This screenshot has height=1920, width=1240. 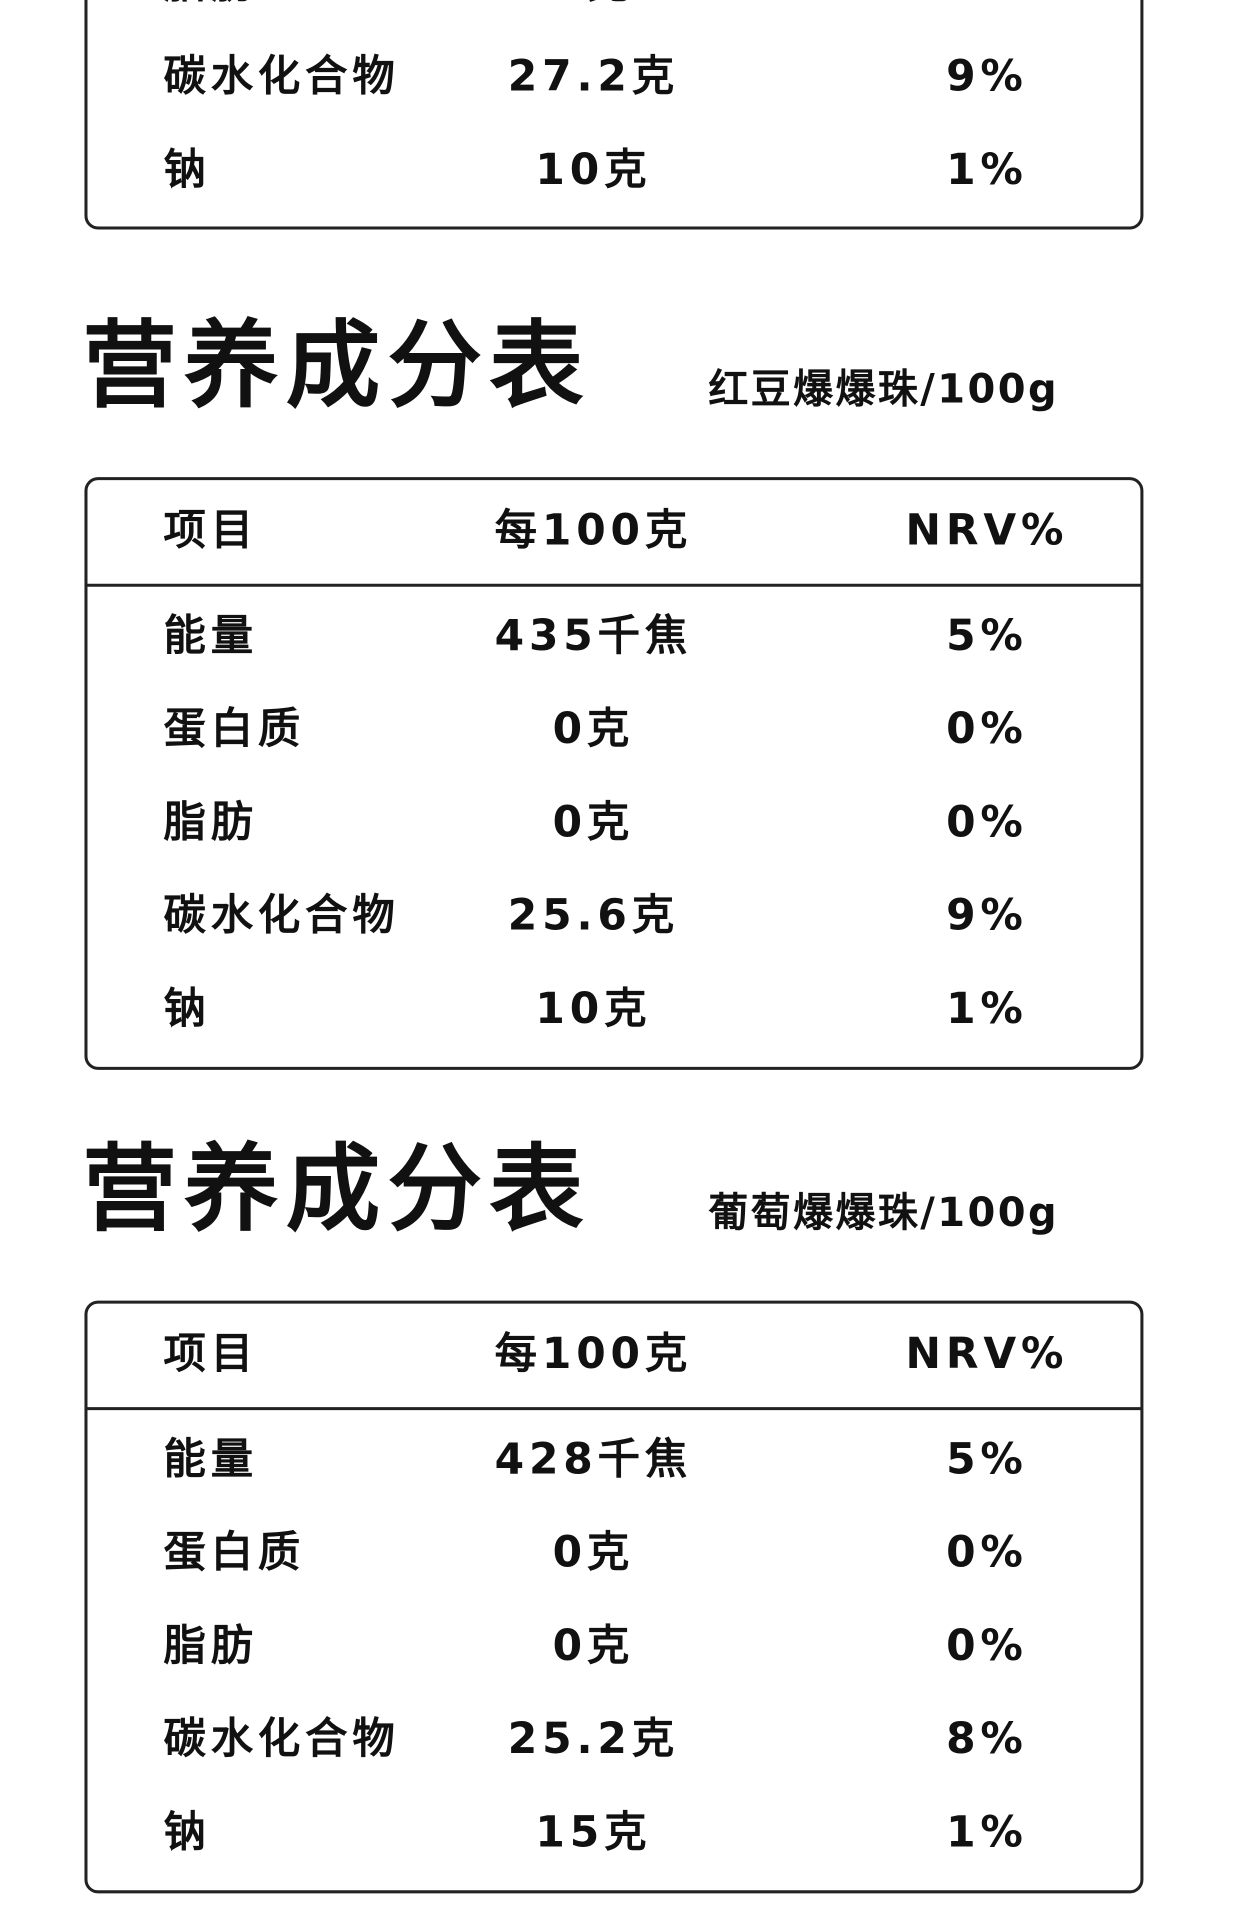 I want to click on section-subtitle: 葡萄爆爆珠/100g, so click(x=883, y=1213).